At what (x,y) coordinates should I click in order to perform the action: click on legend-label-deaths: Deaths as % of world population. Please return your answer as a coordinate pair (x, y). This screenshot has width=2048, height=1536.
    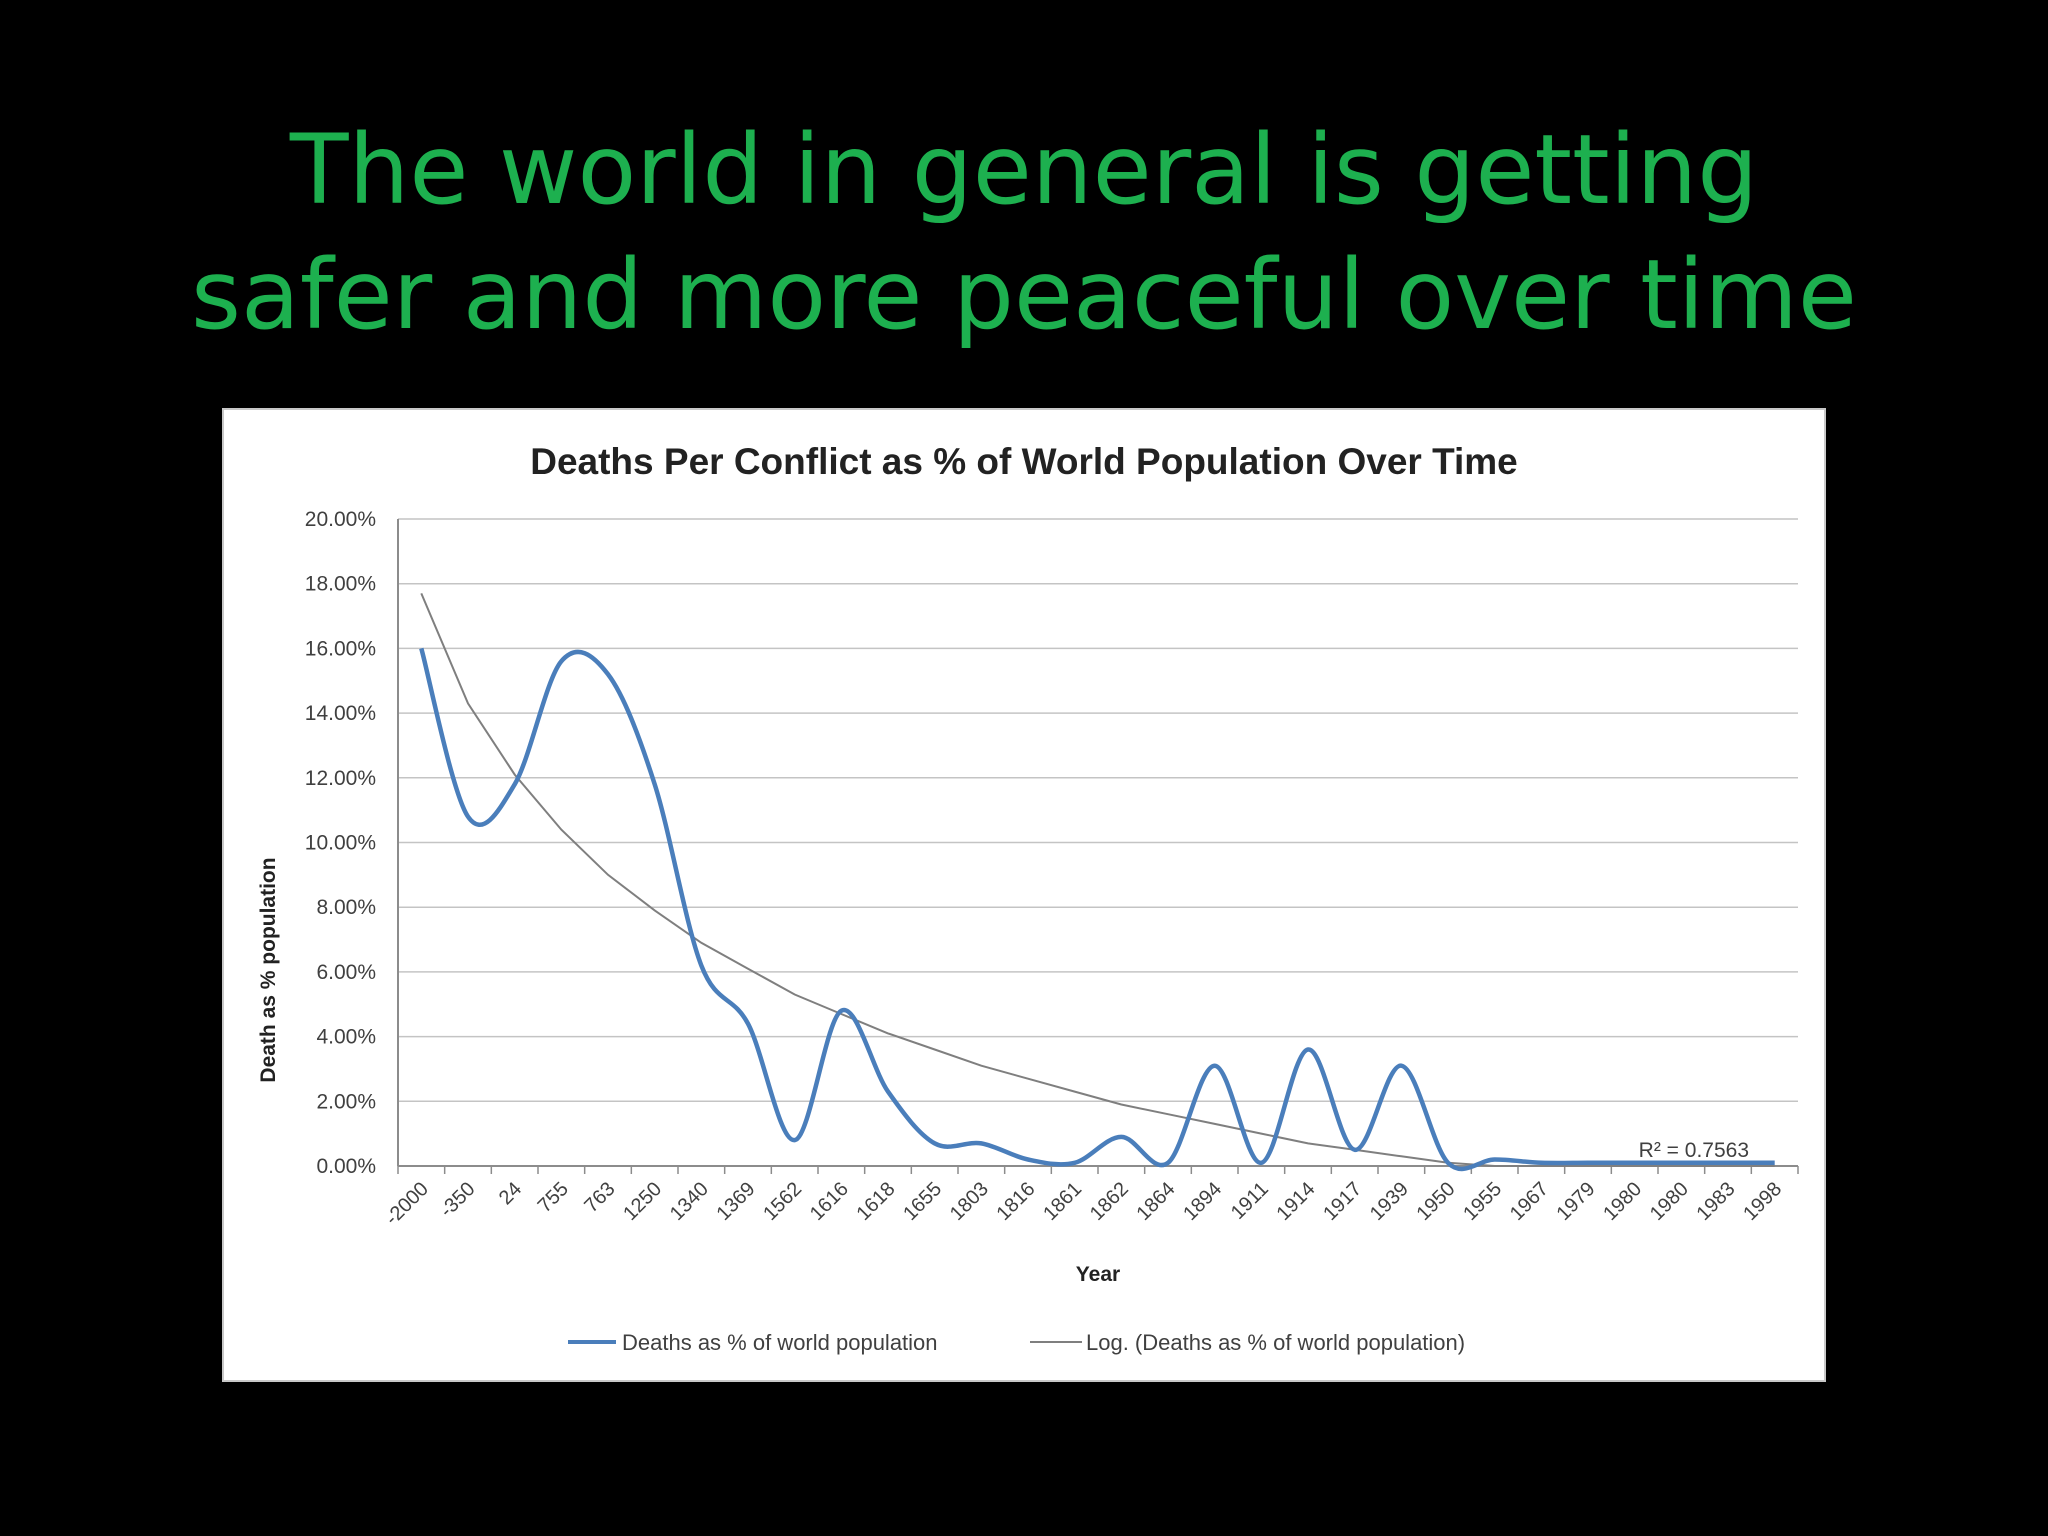
    Looking at the image, I should click on (780, 1342).